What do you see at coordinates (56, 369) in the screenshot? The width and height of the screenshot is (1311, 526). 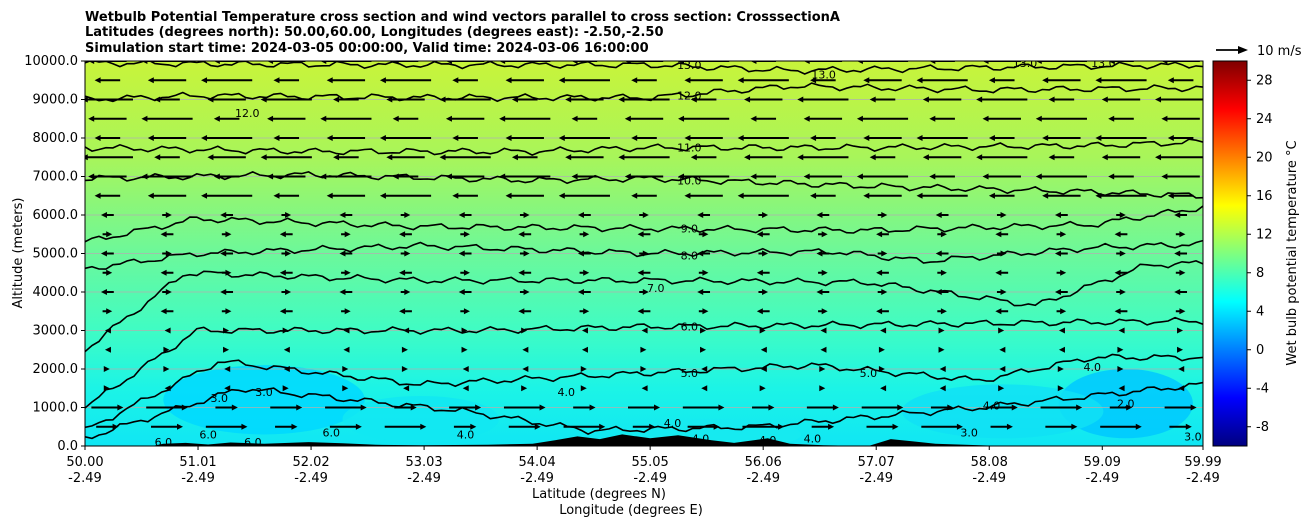 I see `y-tick-label: 2000.0` at bounding box center [56, 369].